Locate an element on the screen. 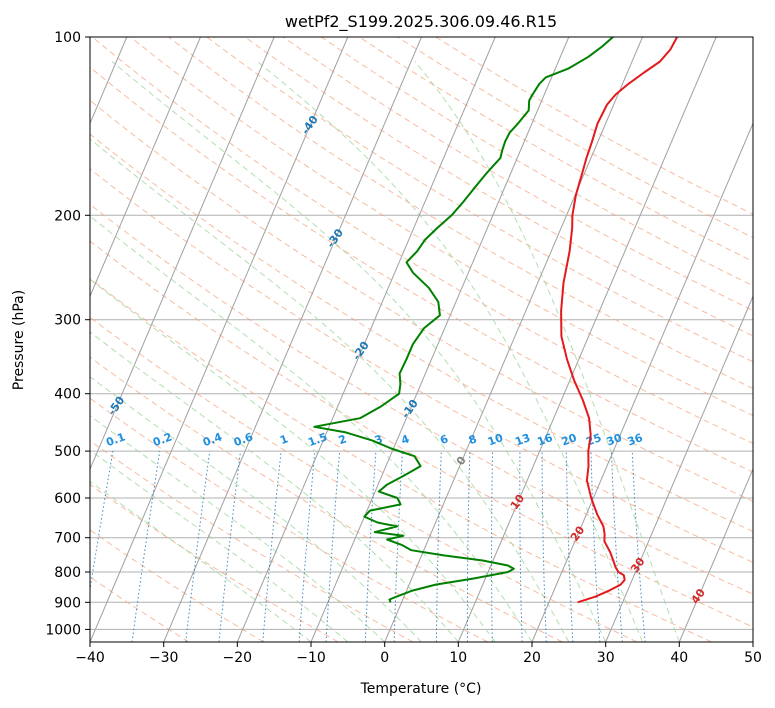 Image resolution: width=775 pixels, height=708 pixels. x-tick-label: 20 is located at coordinates (532, 658).